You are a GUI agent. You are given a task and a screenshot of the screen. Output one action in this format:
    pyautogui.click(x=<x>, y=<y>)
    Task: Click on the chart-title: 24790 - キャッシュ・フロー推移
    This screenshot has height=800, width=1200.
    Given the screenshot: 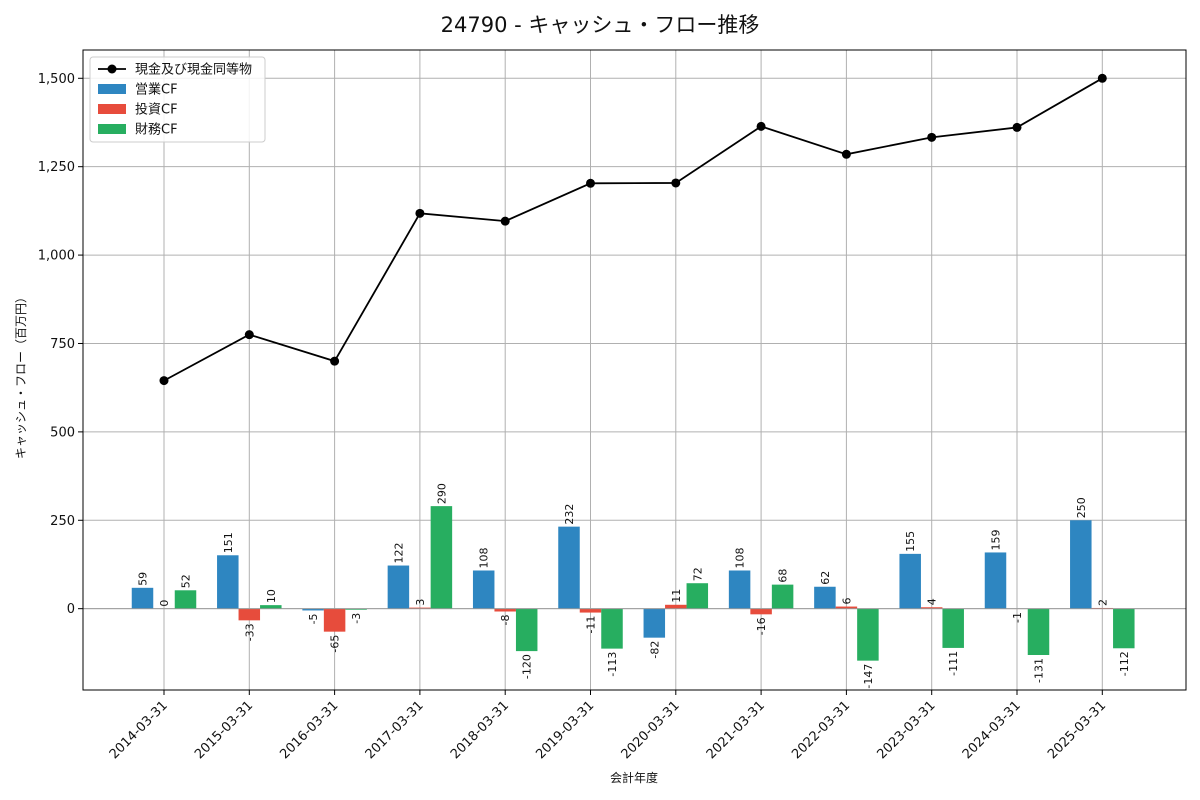 What is the action you would take?
    pyautogui.click(x=600, y=25)
    